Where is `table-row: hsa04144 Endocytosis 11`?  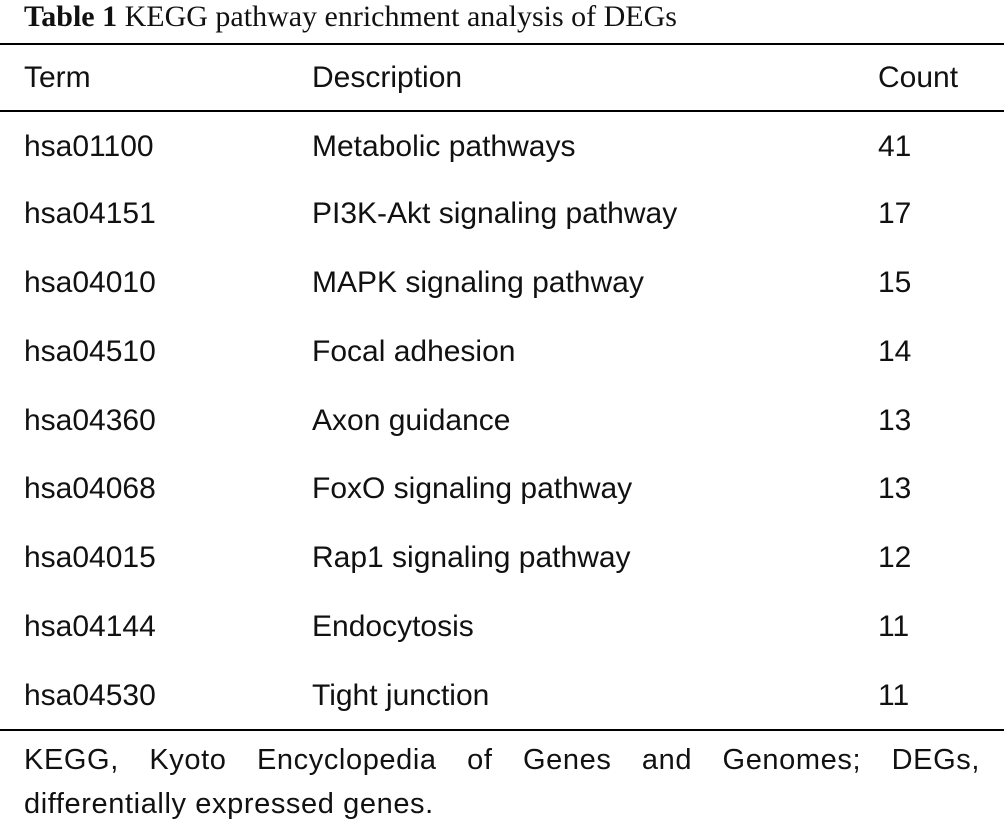
table-row: hsa04144 Endocytosis 11 is located at coordinates (502, 627).